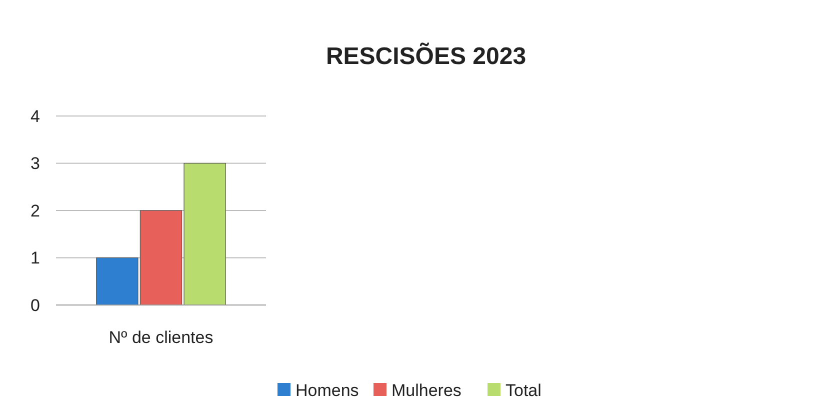 This screenshot has height=414, width=836. Describe the element at coordinates (35, 164) in the screenshot. I see `y-tick-label: 3` at that location.